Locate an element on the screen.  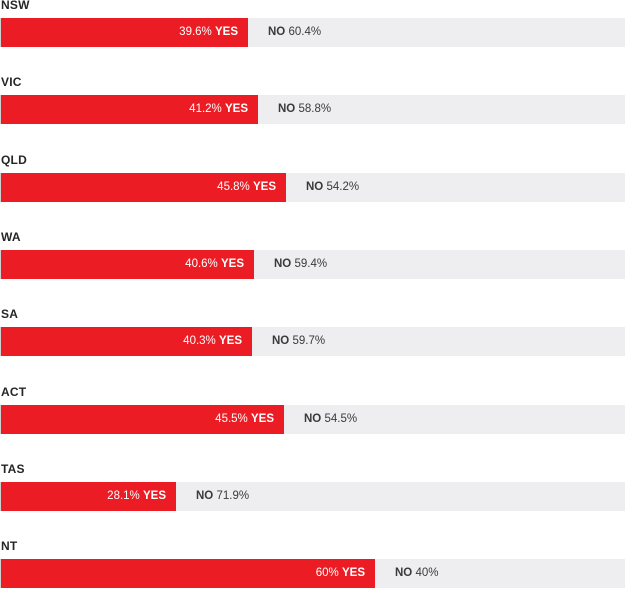
no-percent: 71.9% is located at coordinates (233, 496).